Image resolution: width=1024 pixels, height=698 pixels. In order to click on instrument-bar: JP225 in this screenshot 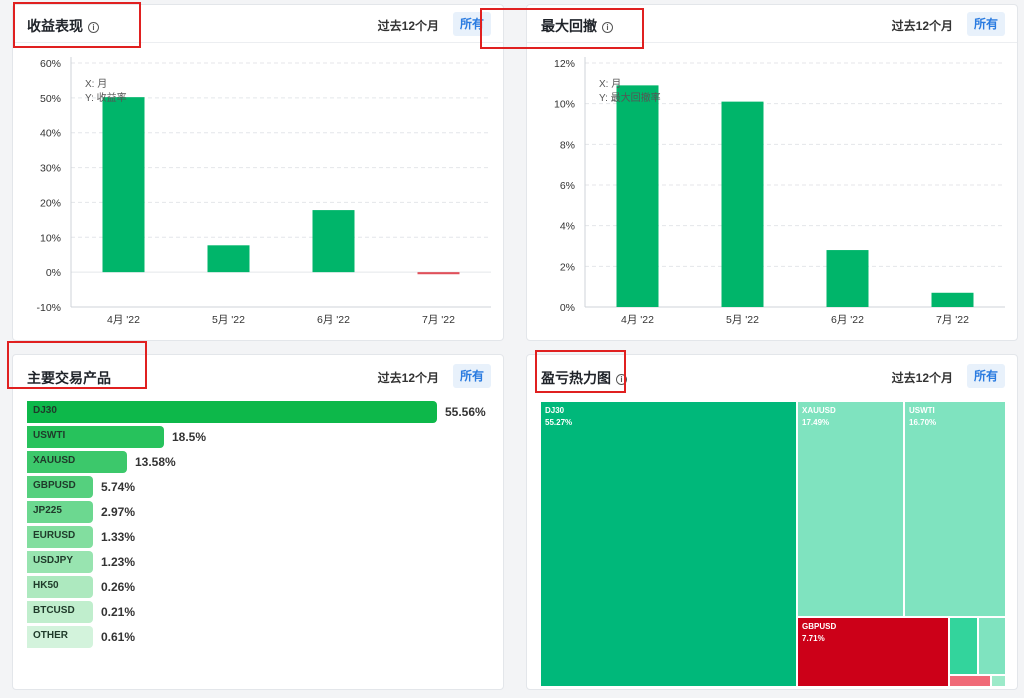, I will do `click(60, 512)`.